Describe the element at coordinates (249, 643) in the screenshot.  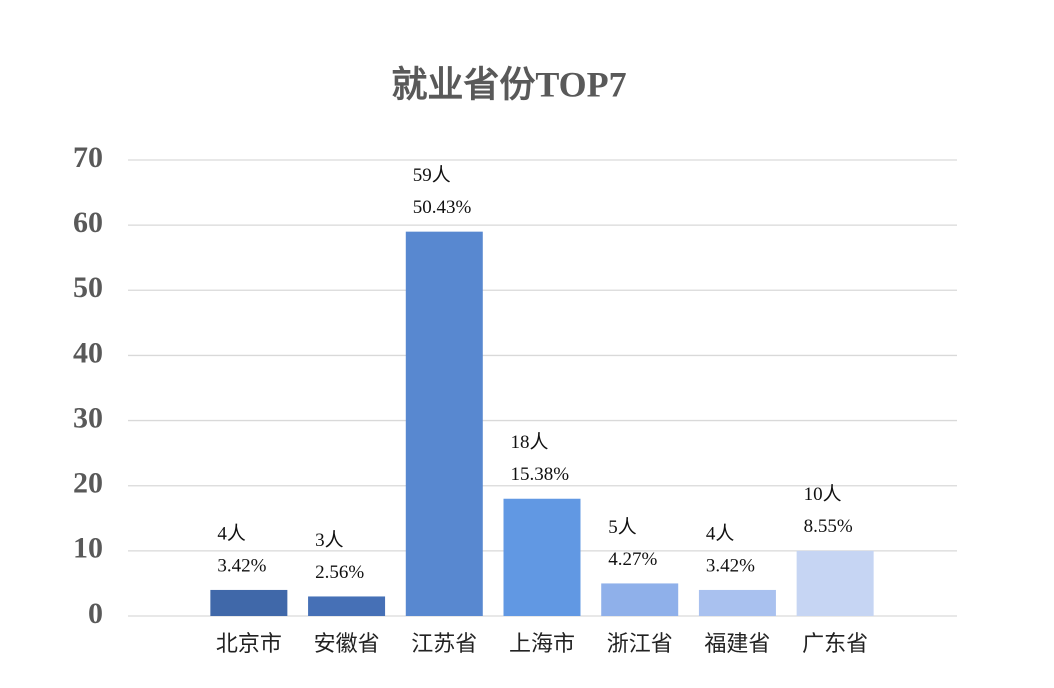
I see `x-tick-label: 北京市` at that location.